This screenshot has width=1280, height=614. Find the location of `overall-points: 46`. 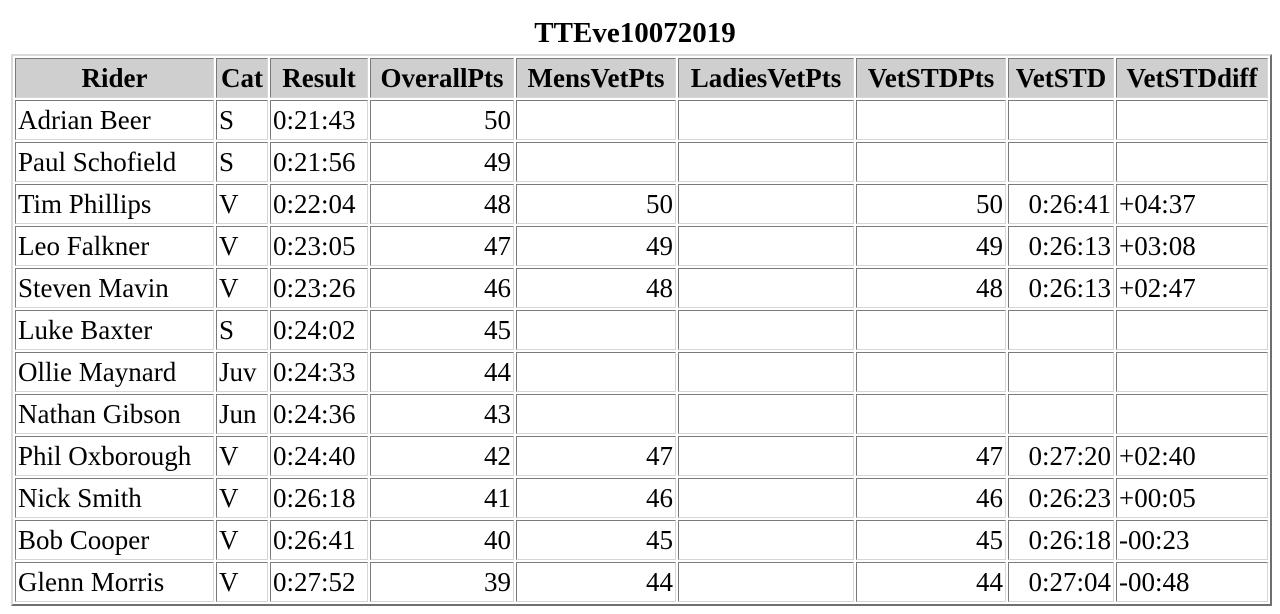

overall-points: 46 is located at coordinates (442, 288).